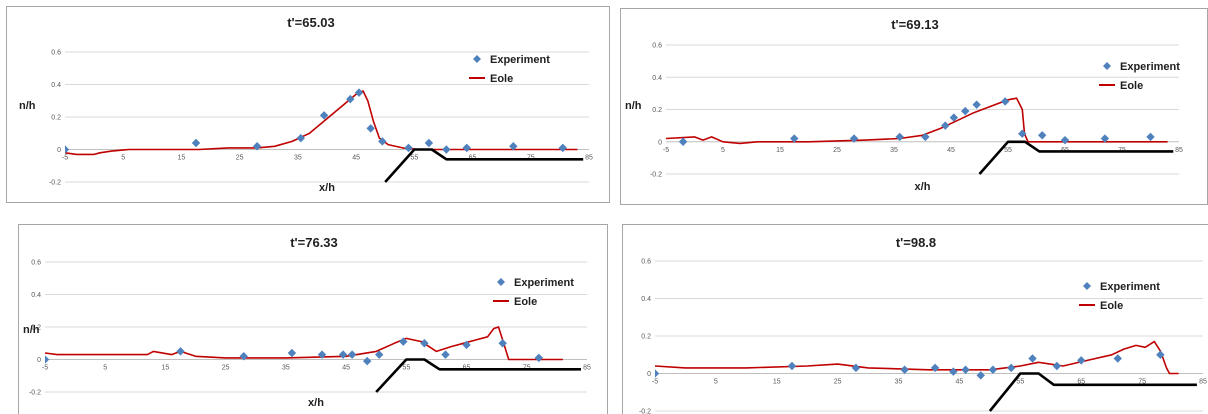 This screenshot has height=414, width=1208. I want to click on chart-title: t'=76.33, so click(314, 242).